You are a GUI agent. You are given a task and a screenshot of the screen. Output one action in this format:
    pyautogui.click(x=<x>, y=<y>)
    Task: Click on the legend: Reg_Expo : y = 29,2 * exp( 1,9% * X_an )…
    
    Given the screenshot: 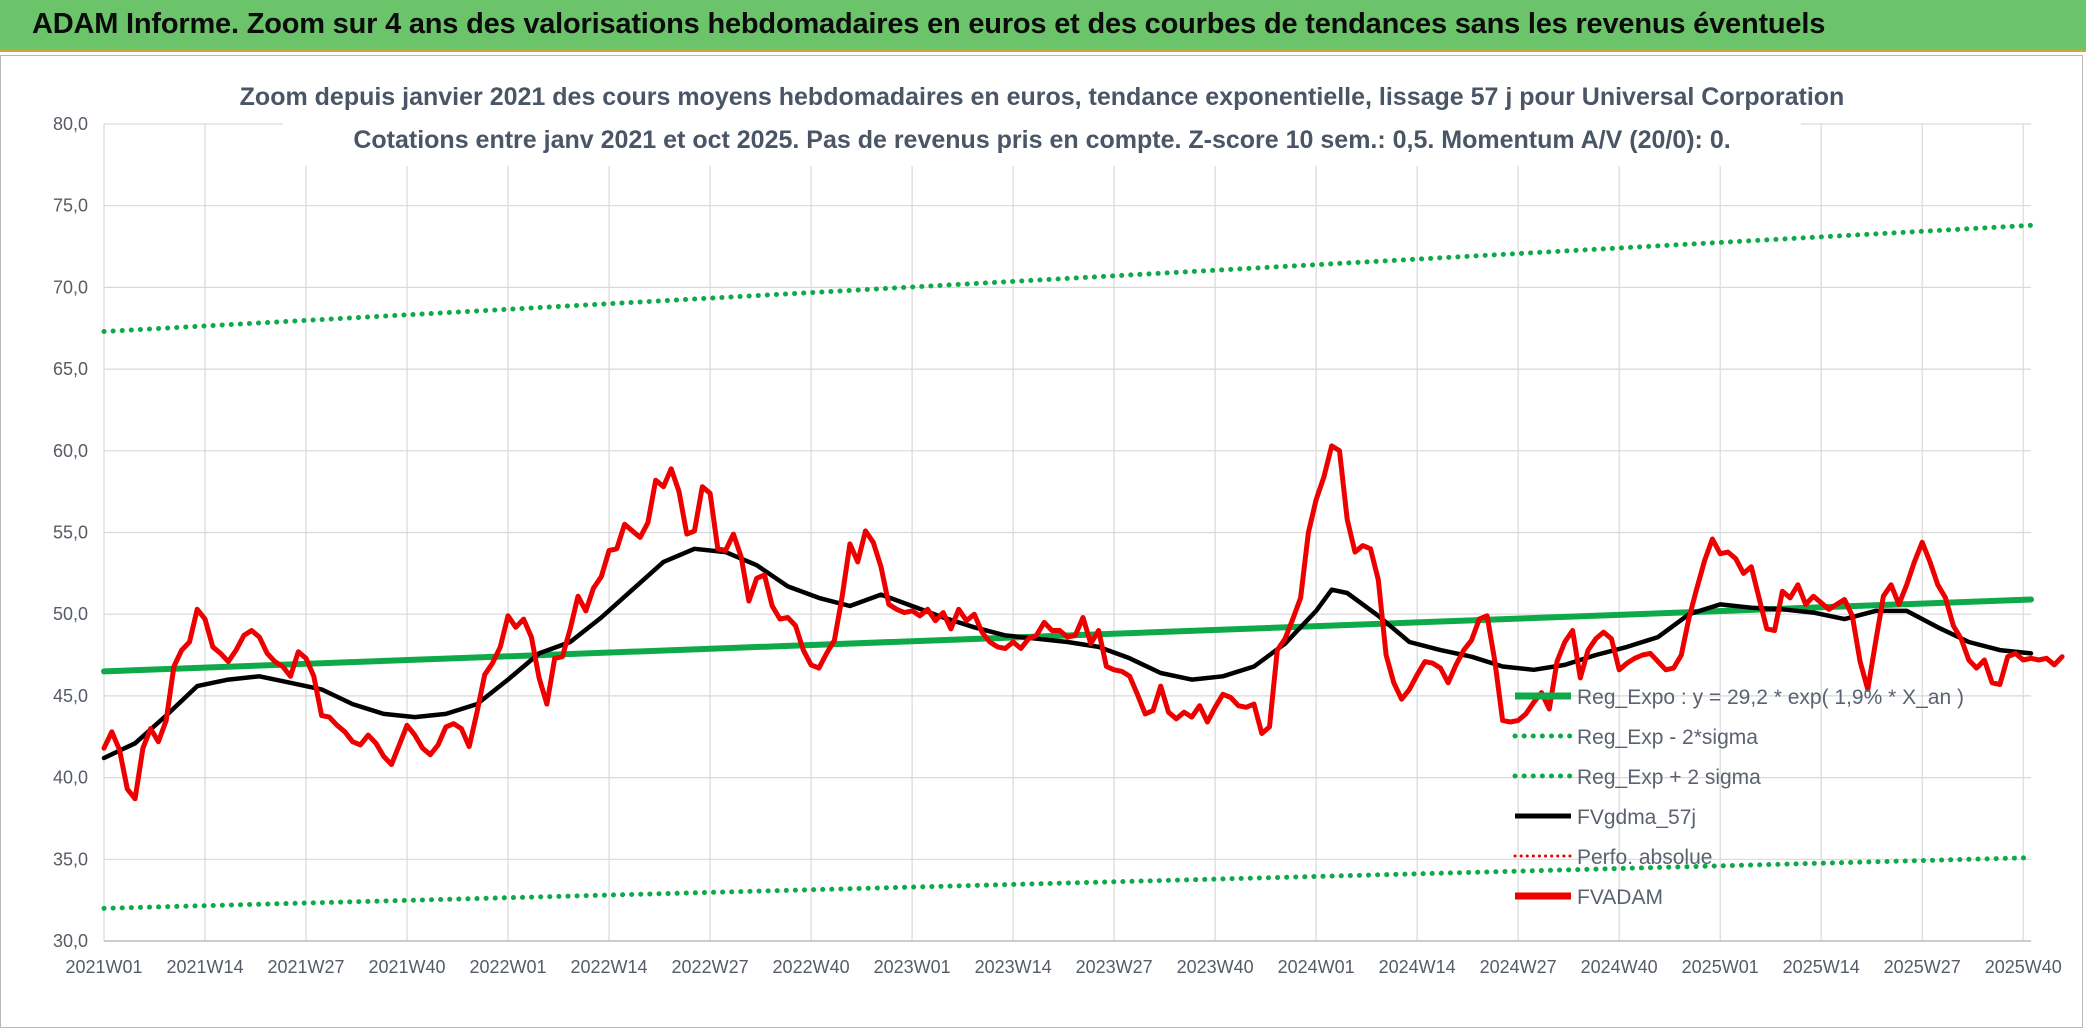 What is the action you would take?
    pyautogui.click(x=1738, y=797)
    